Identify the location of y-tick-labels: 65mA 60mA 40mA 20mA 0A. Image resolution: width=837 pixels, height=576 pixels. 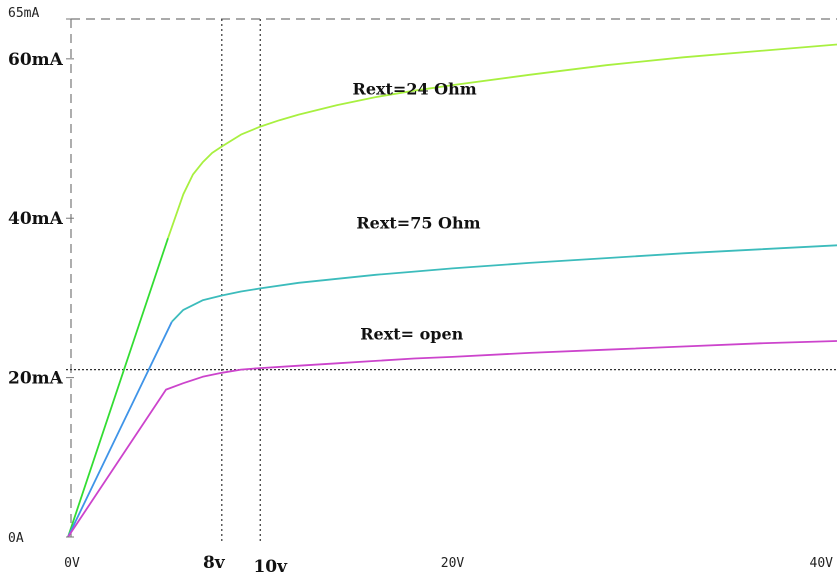
(41, 276).